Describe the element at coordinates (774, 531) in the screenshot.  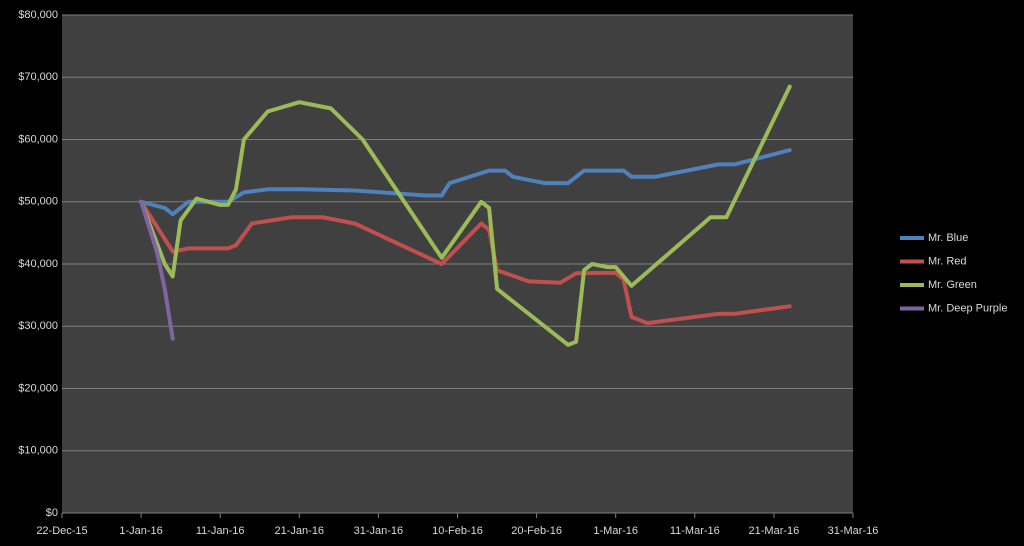
I see `x-tick-label: 21-Mar-16` at that location.